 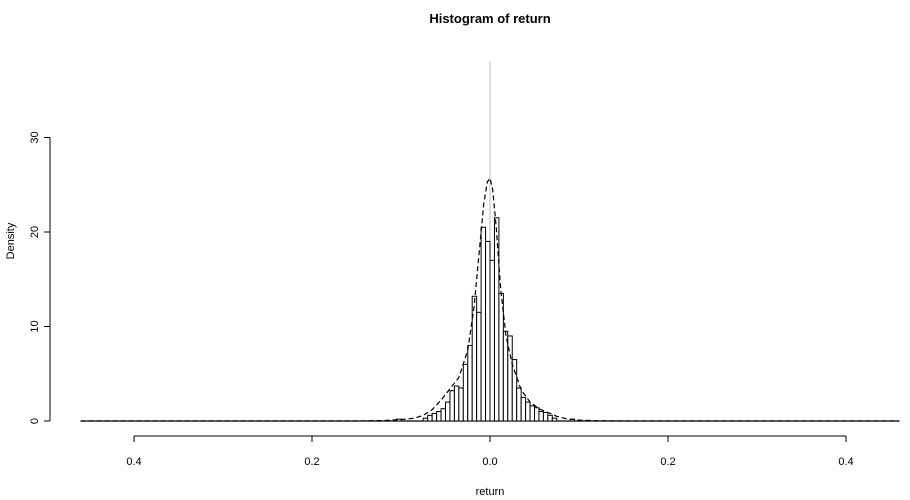 I want to click on x-axis-label: return, so click(x=490, y=492).